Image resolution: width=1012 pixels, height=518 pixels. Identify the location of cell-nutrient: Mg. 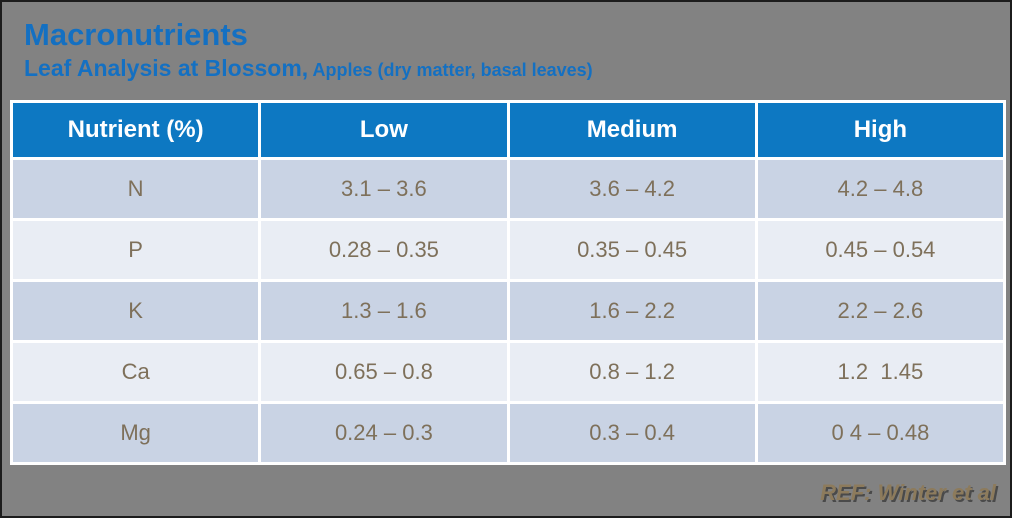
(136, 433).